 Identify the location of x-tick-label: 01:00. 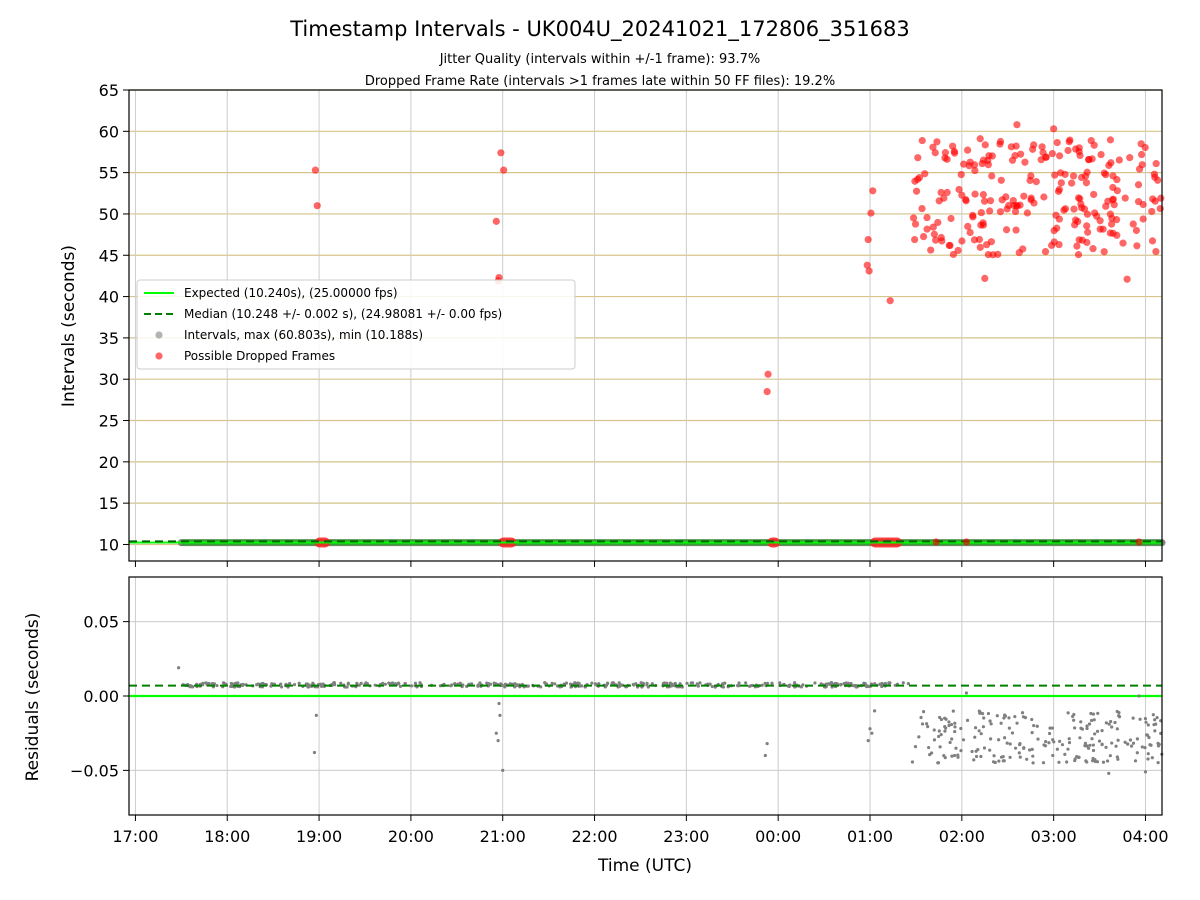
(870, 836).